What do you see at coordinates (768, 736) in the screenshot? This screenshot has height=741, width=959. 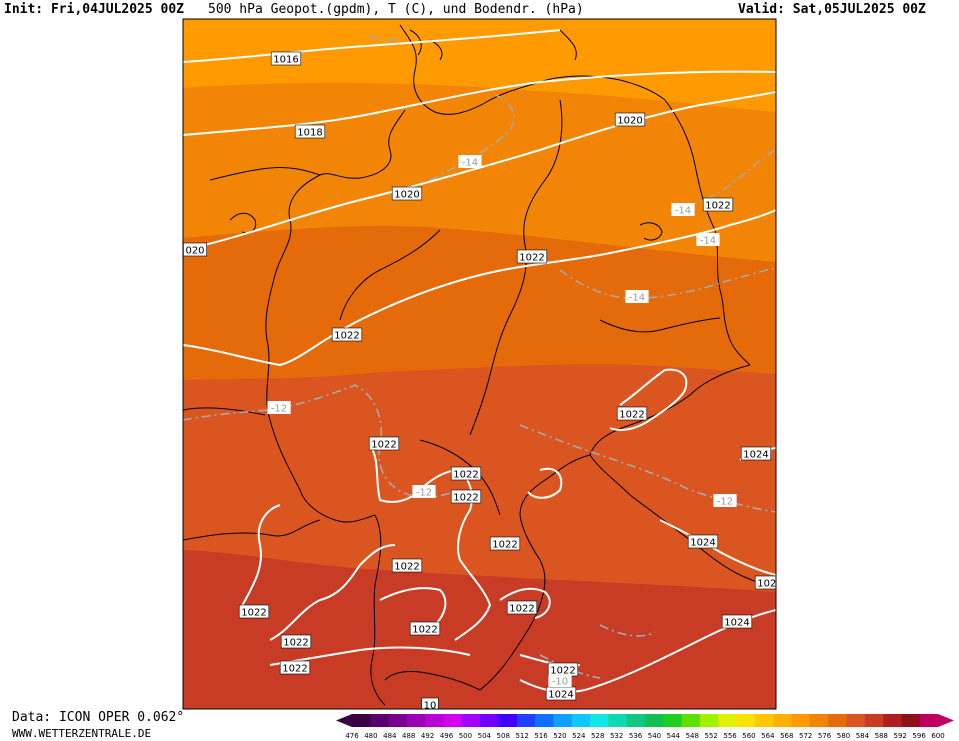 I see `scale-label: 564` at bounding box center [768, 736].